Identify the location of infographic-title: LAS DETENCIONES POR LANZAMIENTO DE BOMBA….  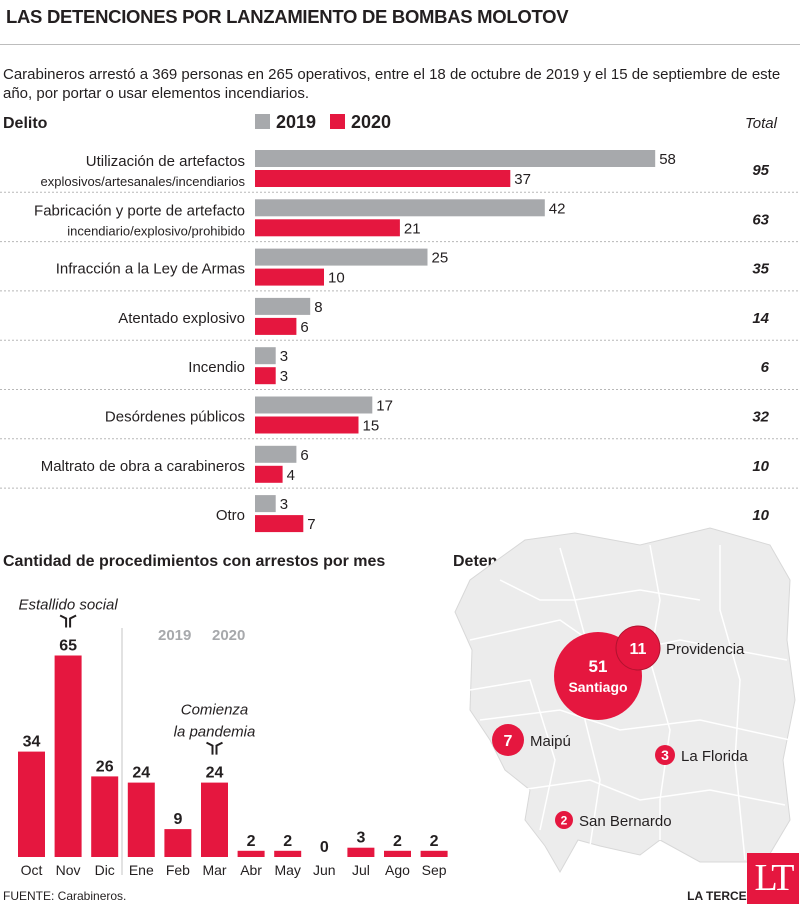
(287, 16).